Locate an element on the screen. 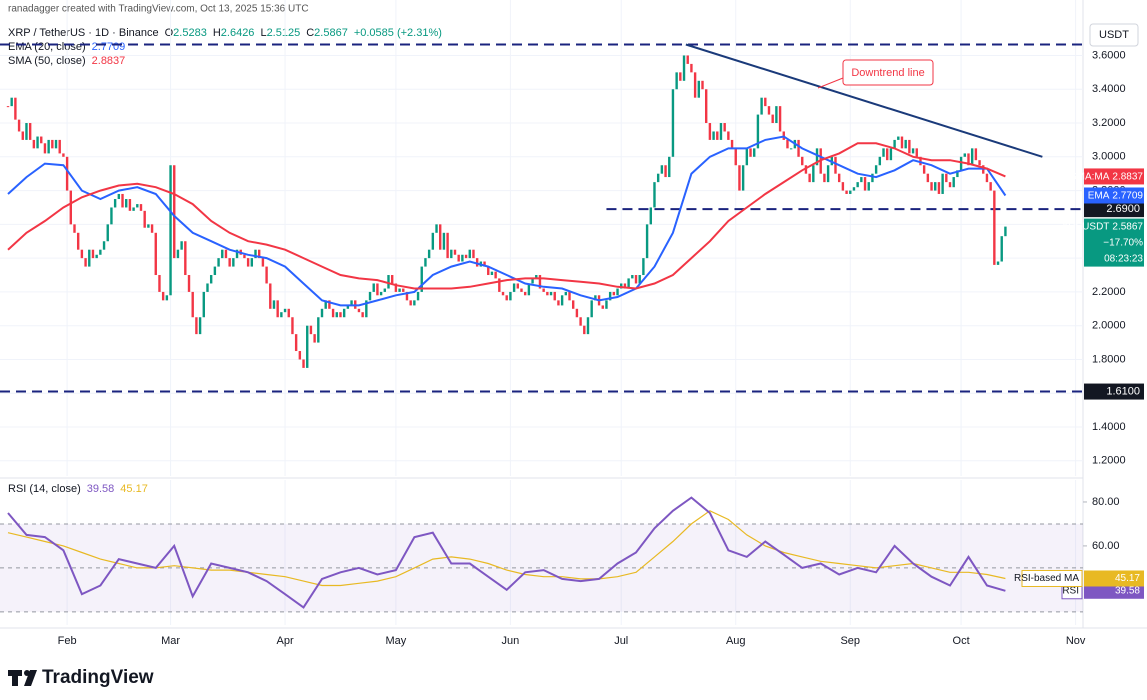 This screenshot has height=700, width=1147. y-tick-label: 1.8000 is located at coordinates (1109, 359).